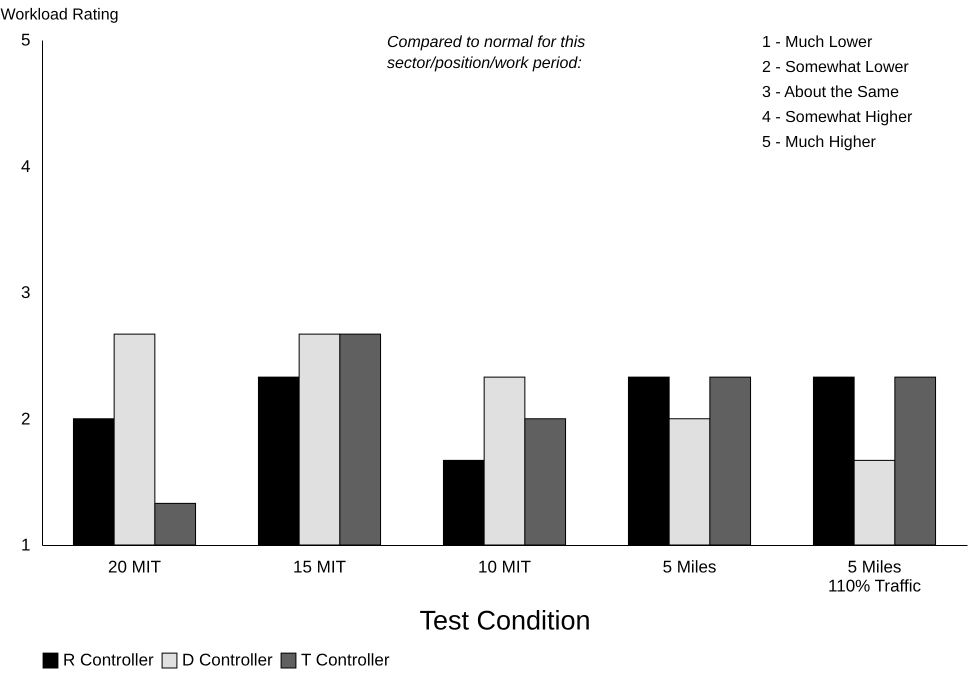  Describe the element at coordinates (59, 15) in the screenshot. I see `y-axis-title: Workload Rating` at that location.